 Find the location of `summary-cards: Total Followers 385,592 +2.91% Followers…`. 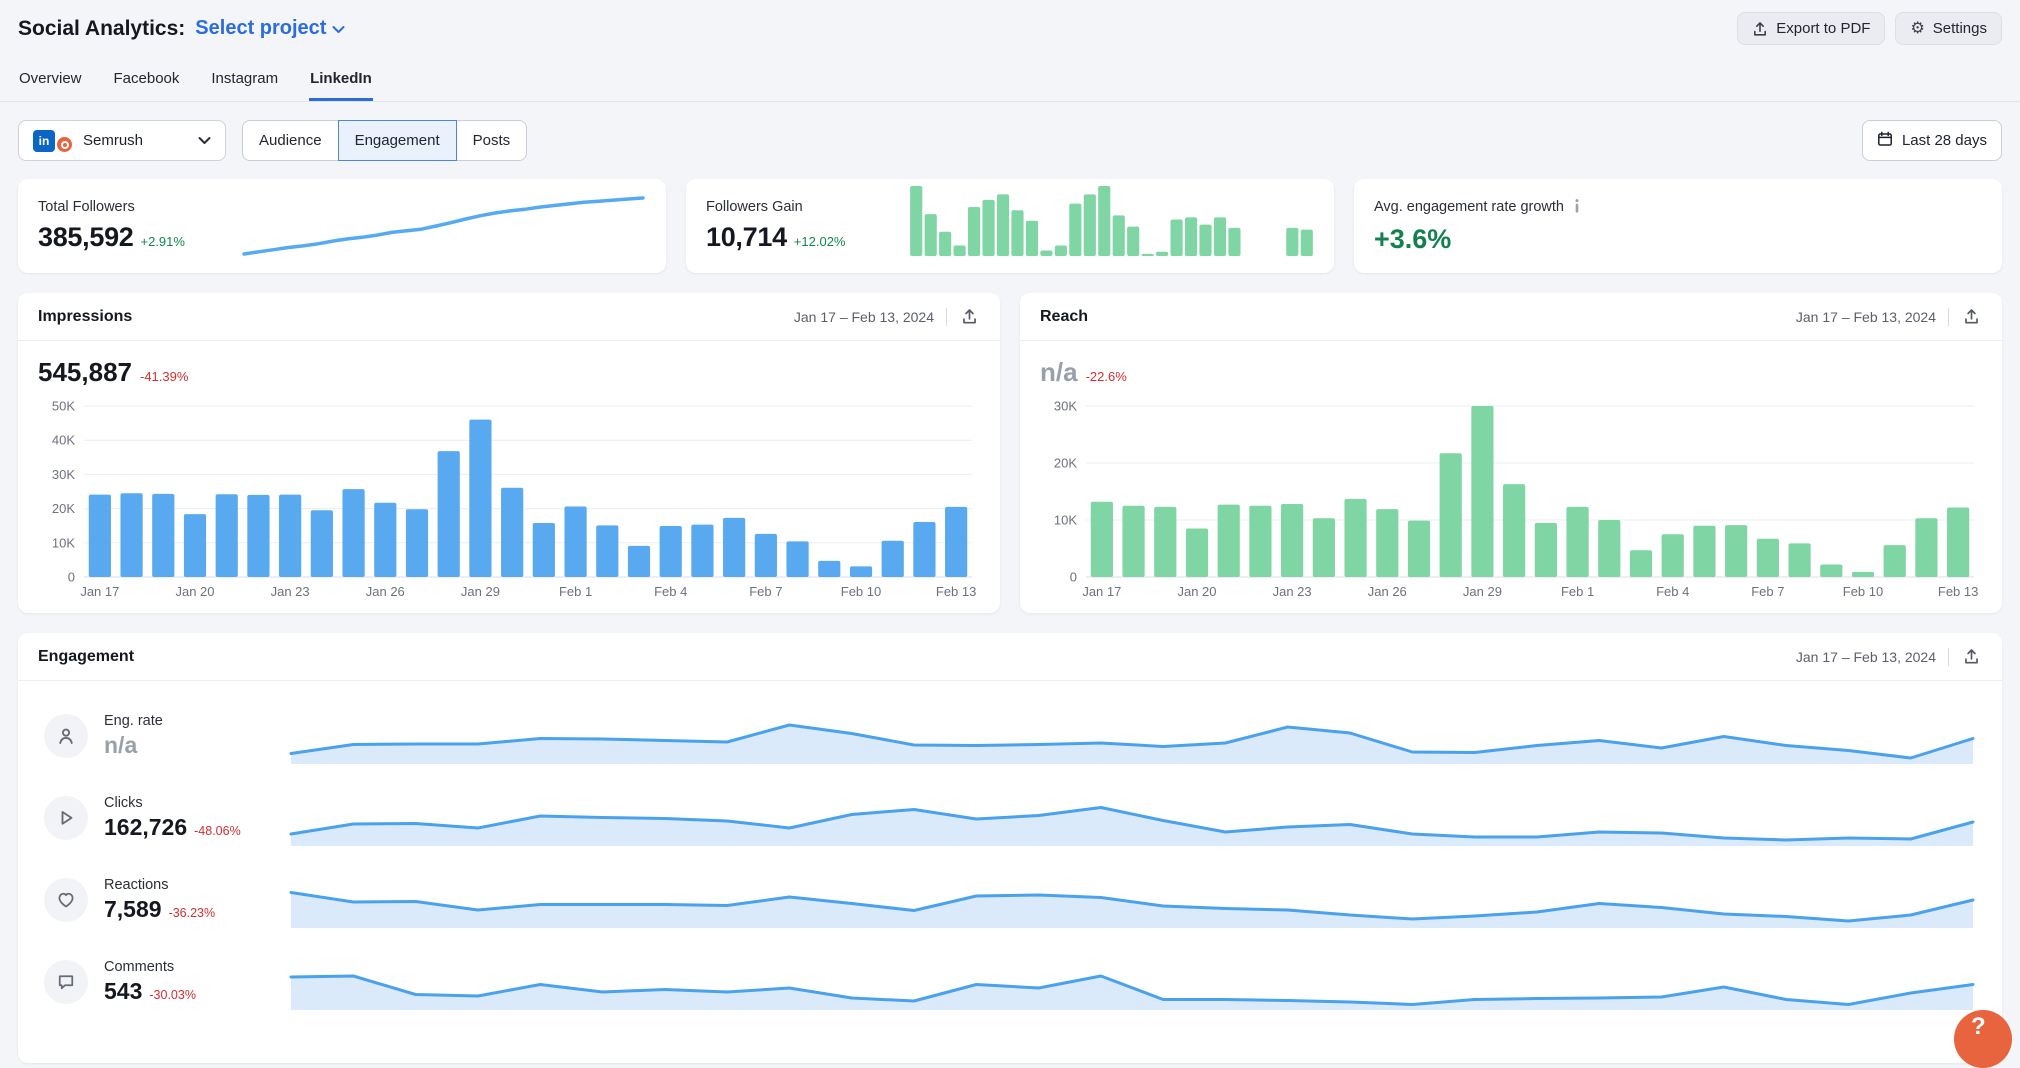

summary-cards: Total Followers 385,592 +2.91% Followers… is located at coordinates (1010, 217).